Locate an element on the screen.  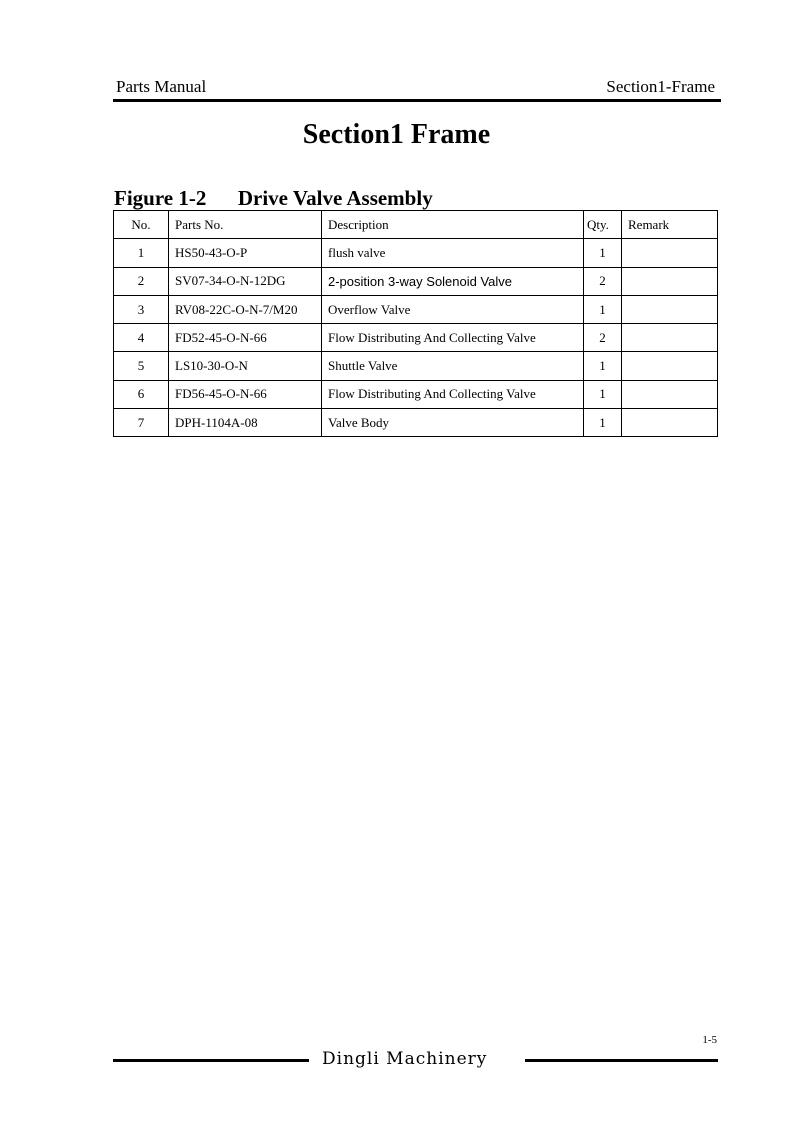
table-cell: FD56-45-O-N-66 is located at coordinates (245, 394).